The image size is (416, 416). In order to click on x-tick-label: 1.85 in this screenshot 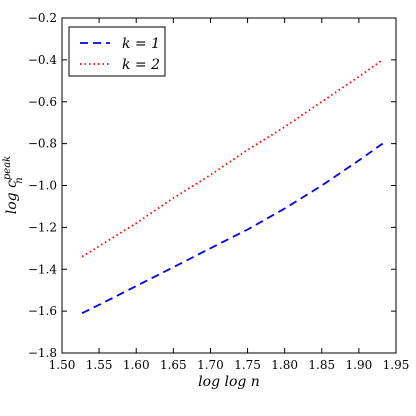, I will do `click(321, 365)`.